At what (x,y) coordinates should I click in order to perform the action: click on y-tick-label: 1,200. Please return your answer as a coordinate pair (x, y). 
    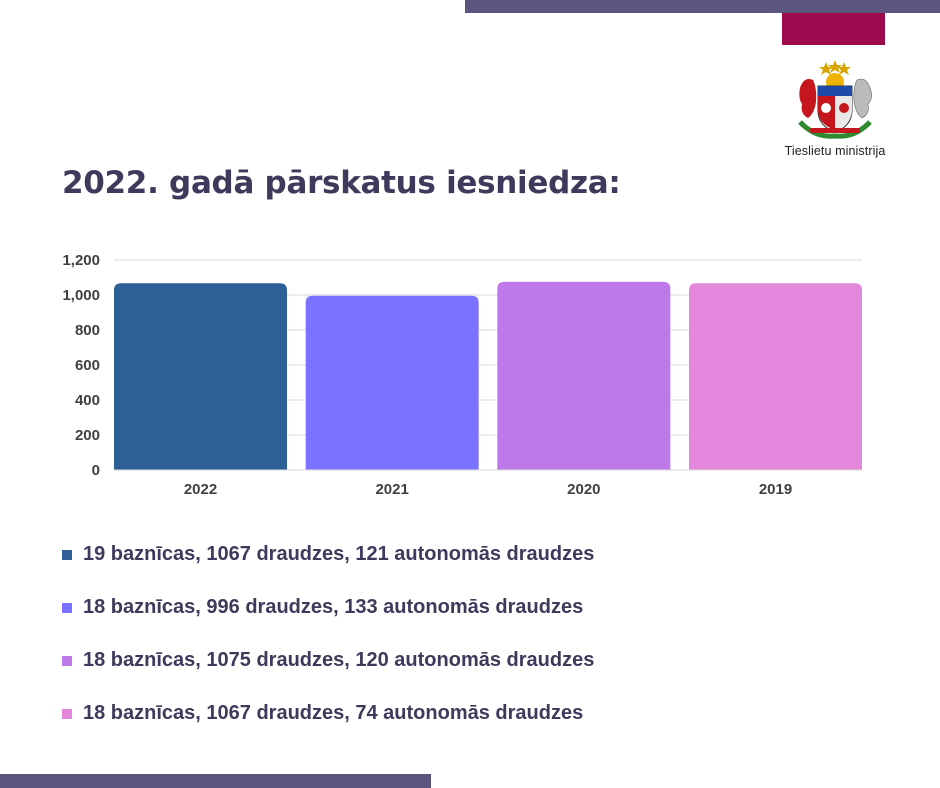
    Looking at the image, I should click on (81, 260).